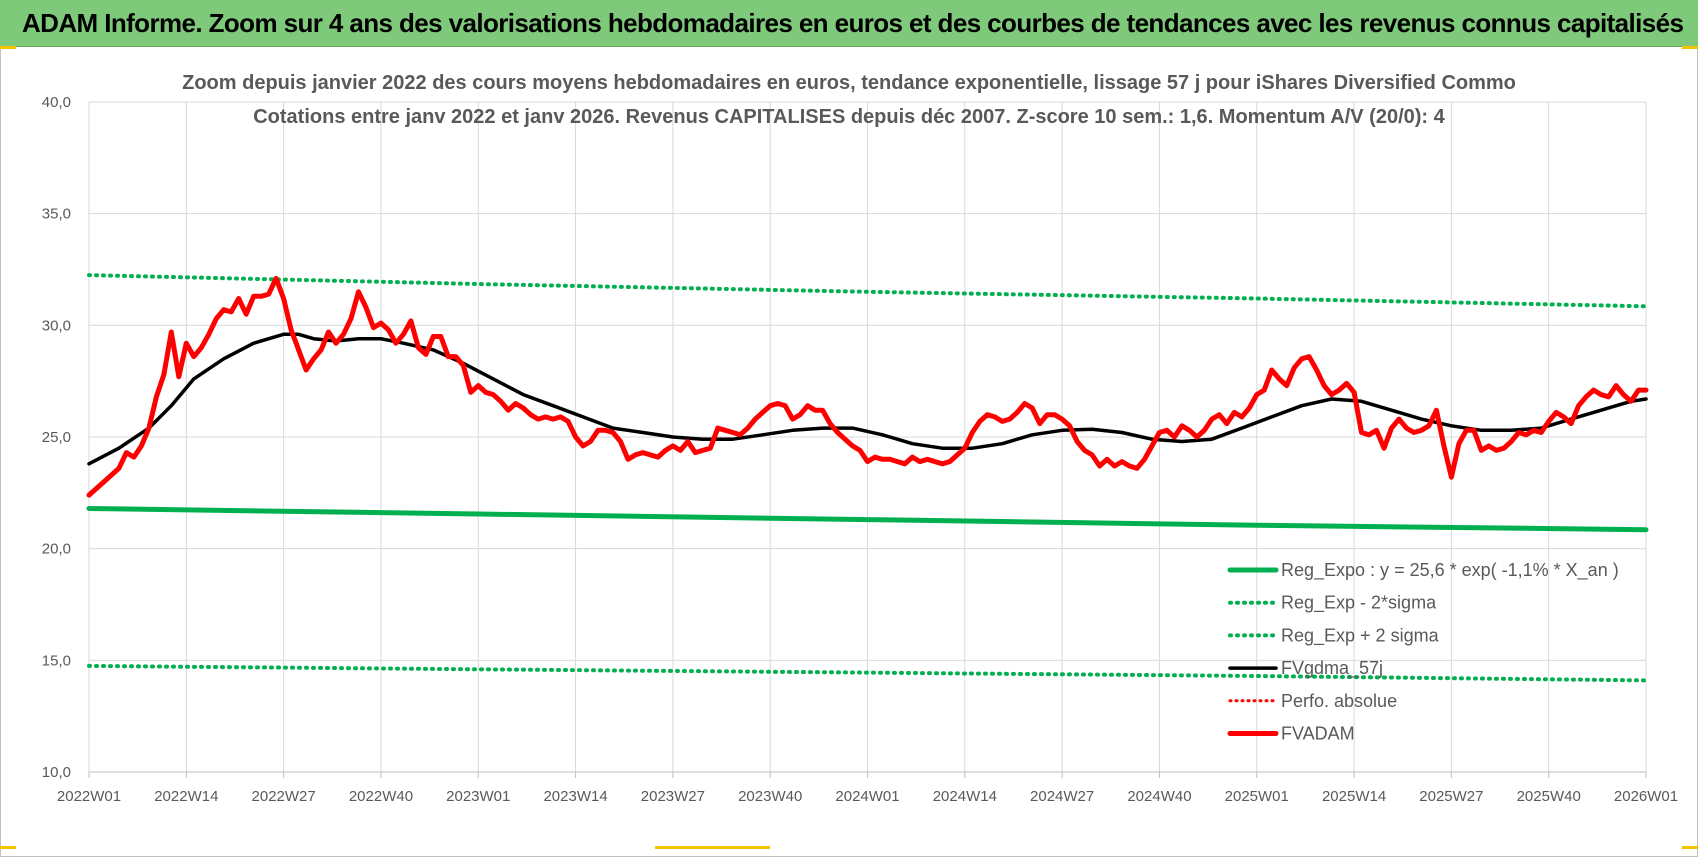 Image resolution: width=1698 pixels, height=857 pixels. Describe the element at coordinates (56, 437) in the screenshot. I see `y-tick-label: 25,0` at that location.